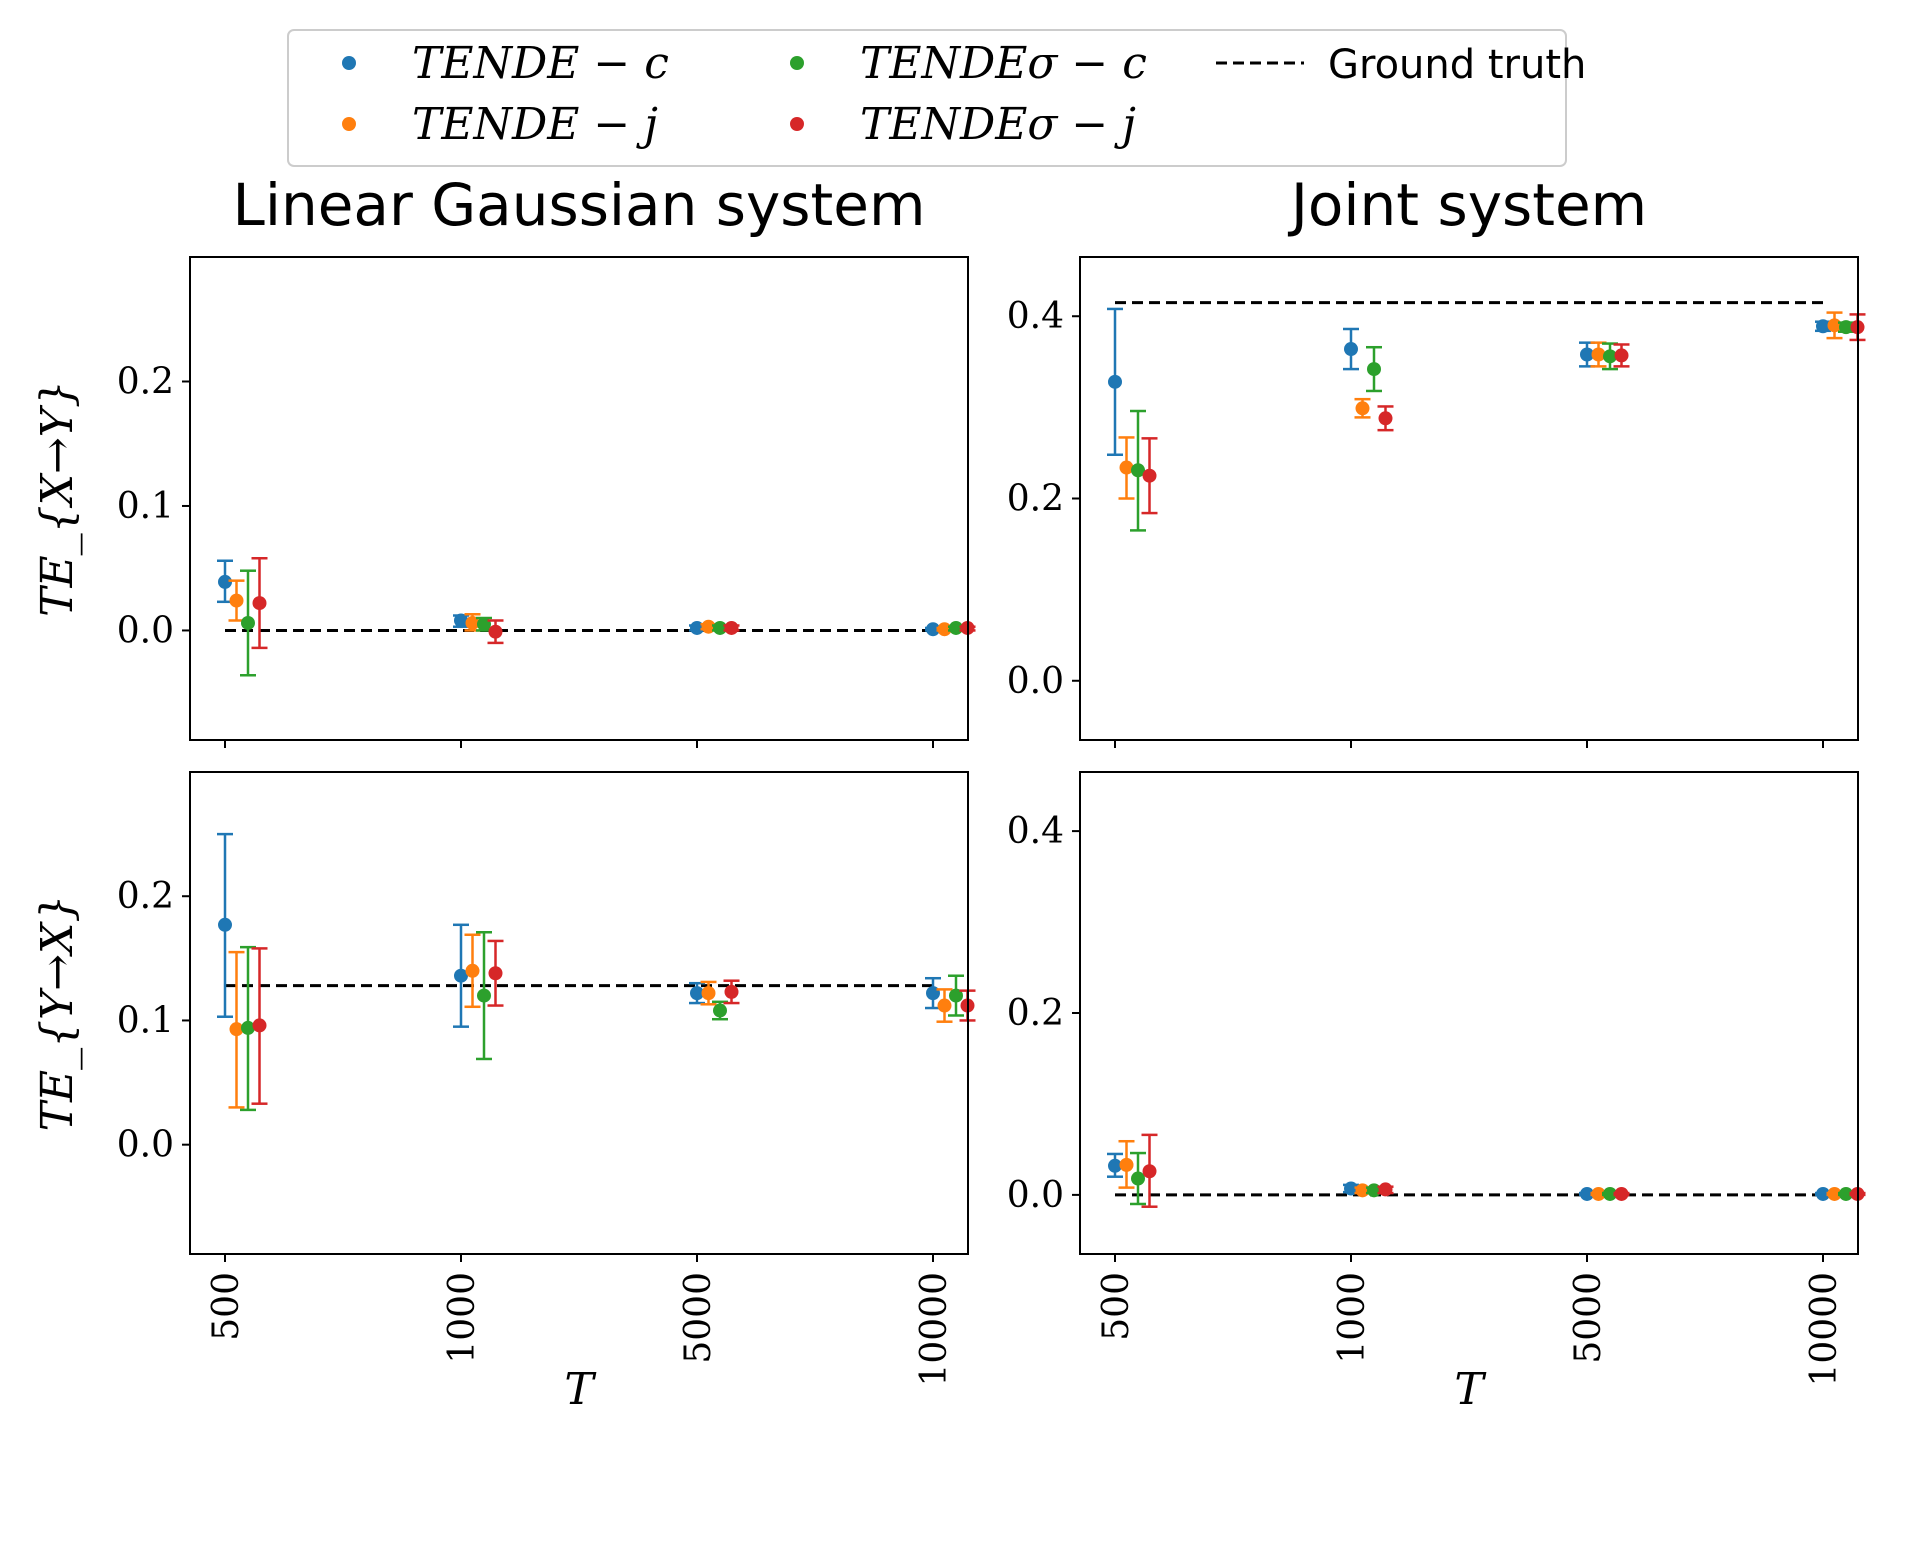 This screenshot has height=1544, width=1920. Describe the element at coordinates (349, 124) in the screenshot. I see `legend-marker-tende-j` at that location.